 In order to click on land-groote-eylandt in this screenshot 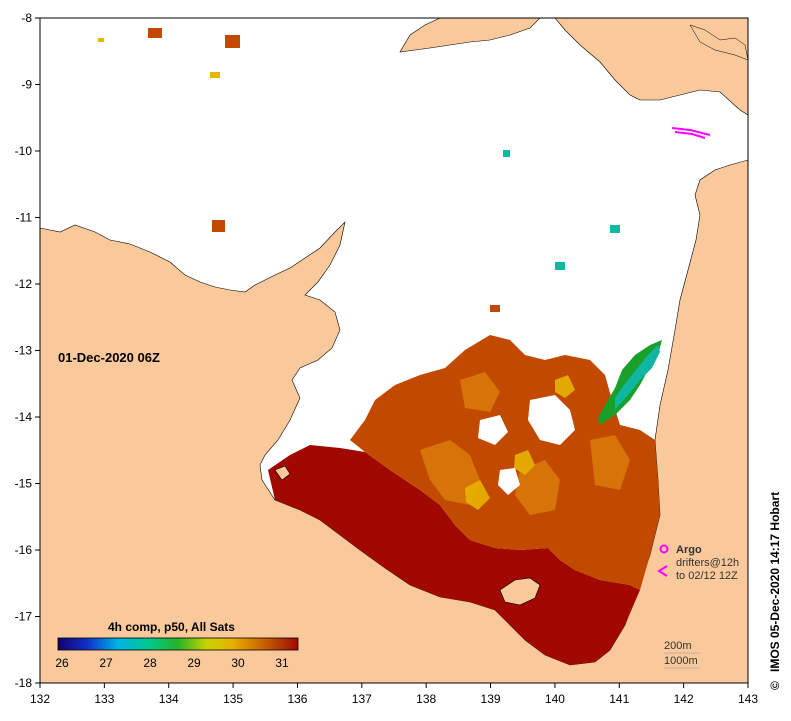, I will do `click(282, 473)`.